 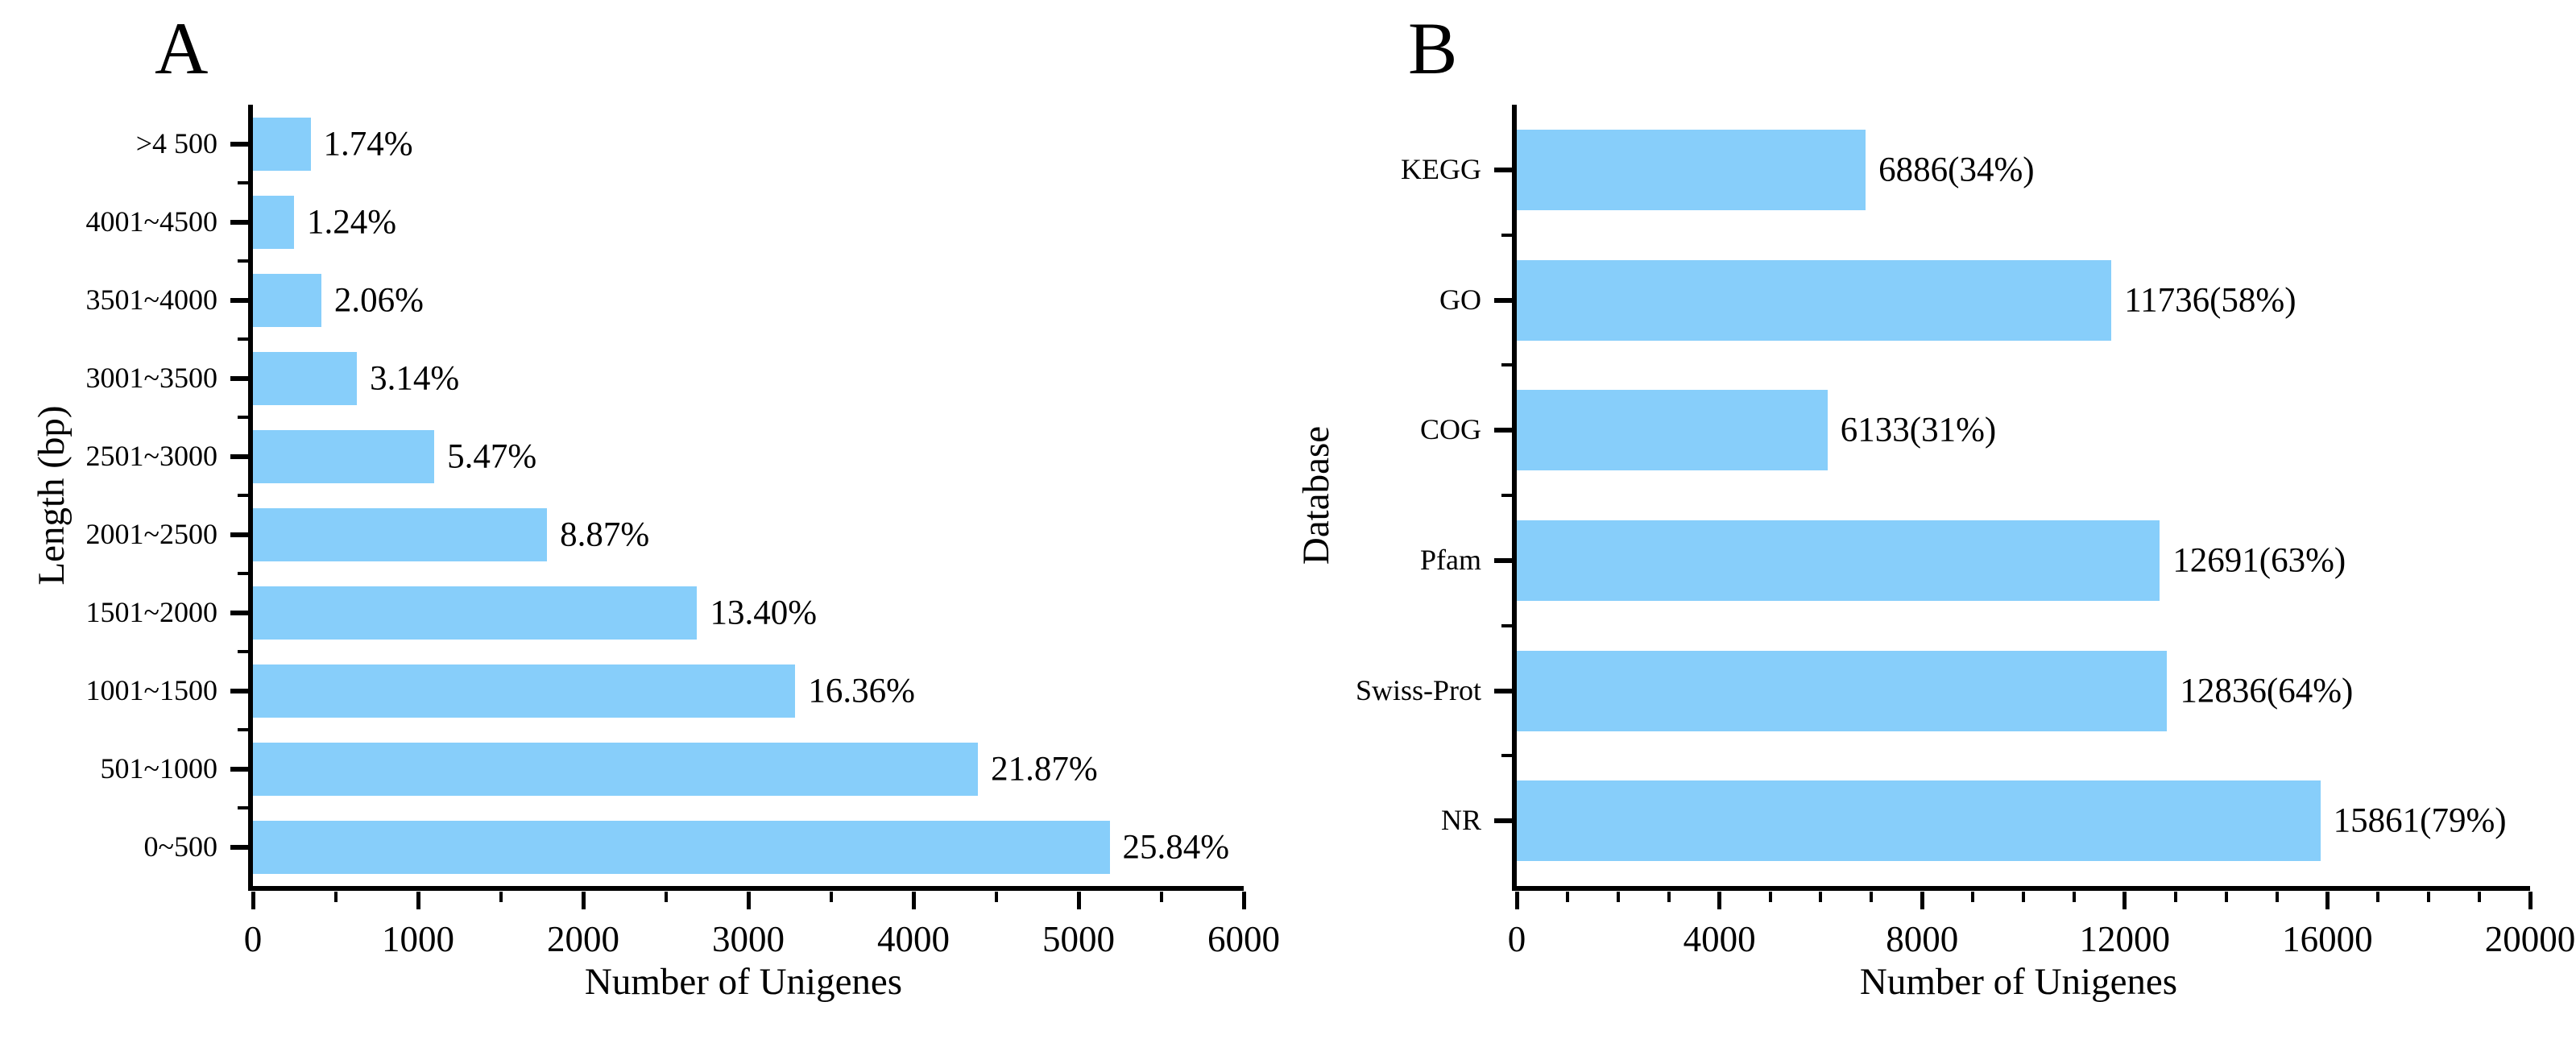 I want to click on x-tick-label: 2000, so click(x=583, y=939).